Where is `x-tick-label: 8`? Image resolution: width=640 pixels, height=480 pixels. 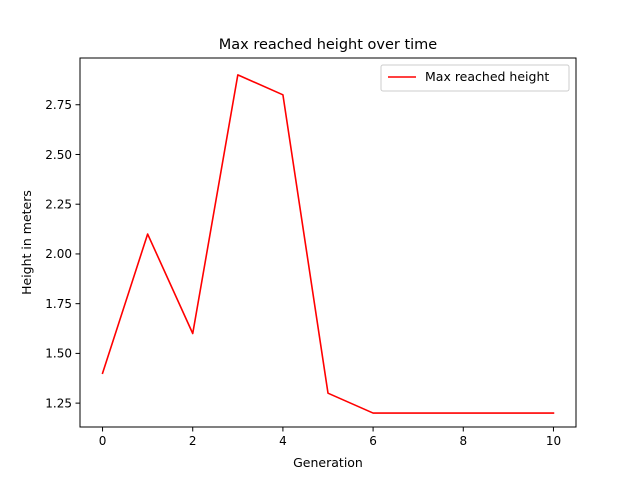
x-tick-label: 8 is located at coordinates (463, 441).